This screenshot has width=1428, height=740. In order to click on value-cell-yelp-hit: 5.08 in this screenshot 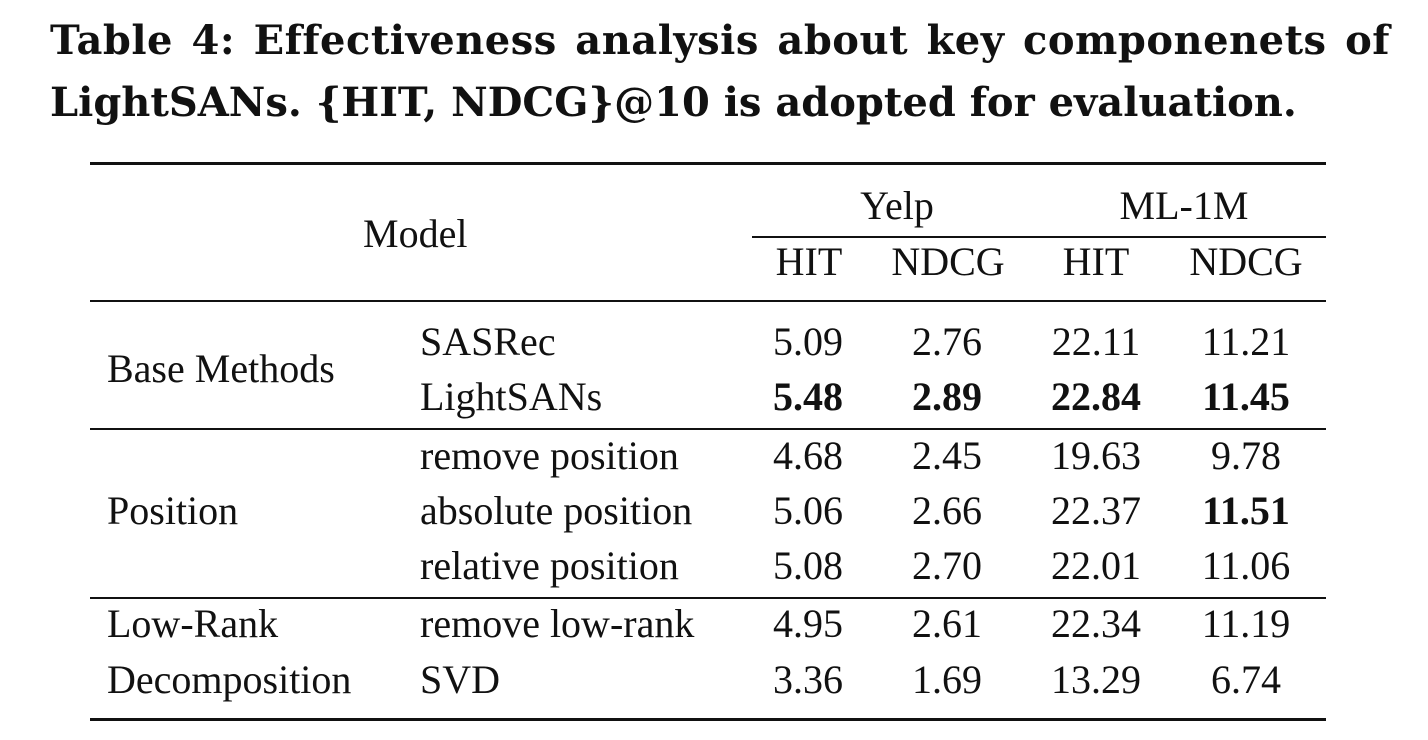, I will do `click(808, 565)`.